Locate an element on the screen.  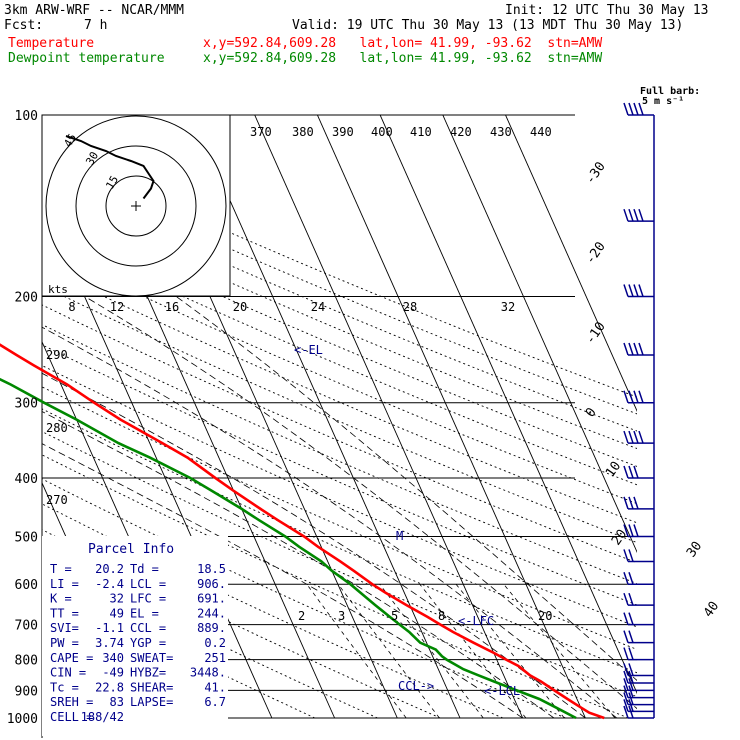
mixing-ratio-top-label: 12 is located at coordinates (117, 307).